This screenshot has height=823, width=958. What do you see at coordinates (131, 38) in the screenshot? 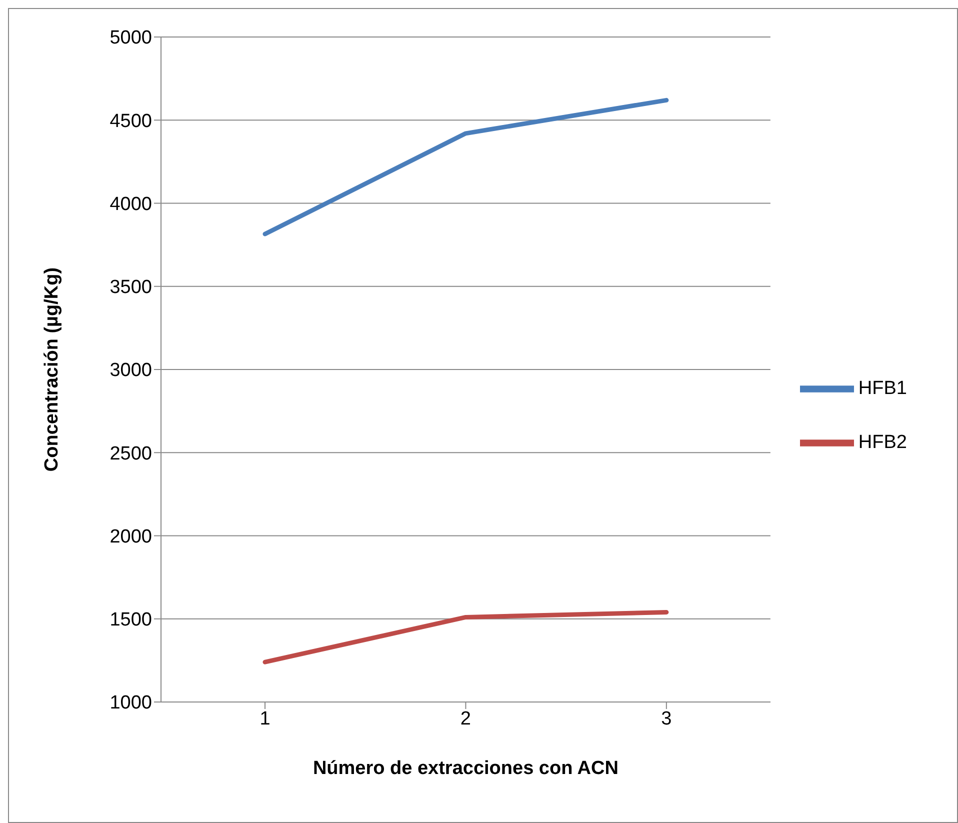
I see `y-tick-label: 5000` at bounding box center [131, 38].